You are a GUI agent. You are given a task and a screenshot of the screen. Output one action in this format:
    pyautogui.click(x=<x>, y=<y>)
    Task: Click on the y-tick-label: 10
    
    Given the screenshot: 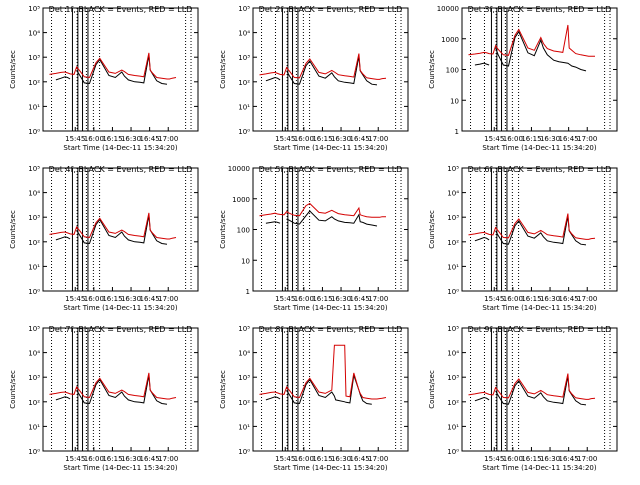 What is the action you would take?
    pyautogui.click(x=245, y=261)
    